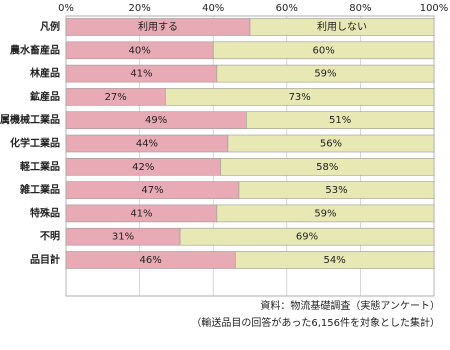  I want to click on data-label: 73%, so click(300, 97).